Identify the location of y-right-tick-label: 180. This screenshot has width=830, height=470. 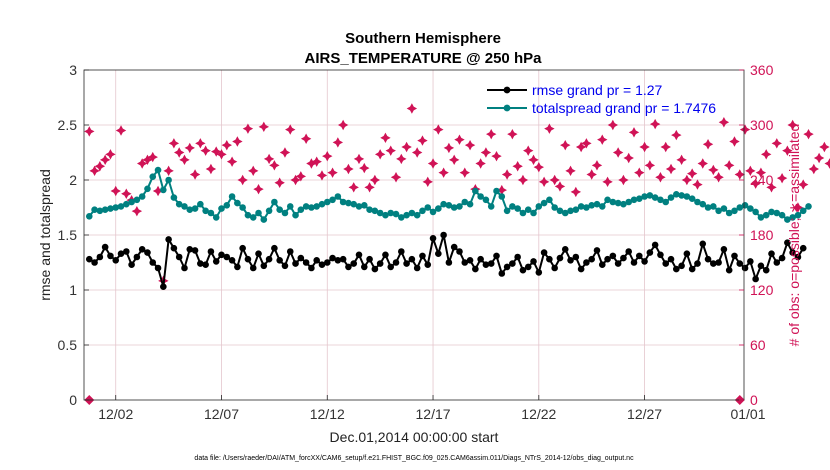
(762, 235).